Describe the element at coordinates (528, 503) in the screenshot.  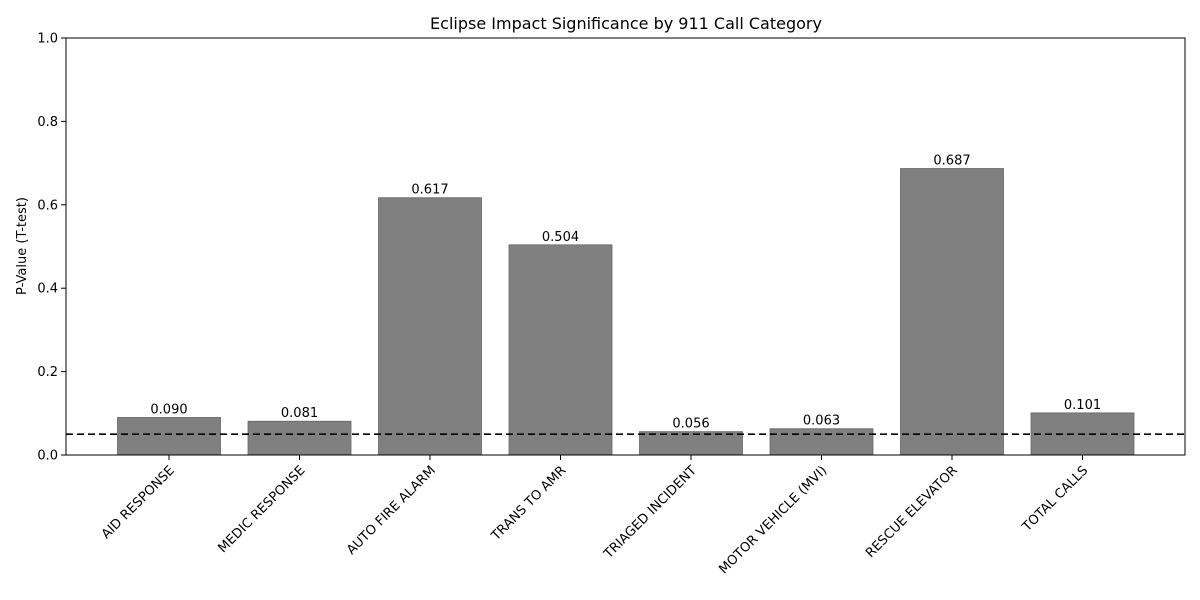
I see `x-tick-label: TRANS TO AMR` at that location.